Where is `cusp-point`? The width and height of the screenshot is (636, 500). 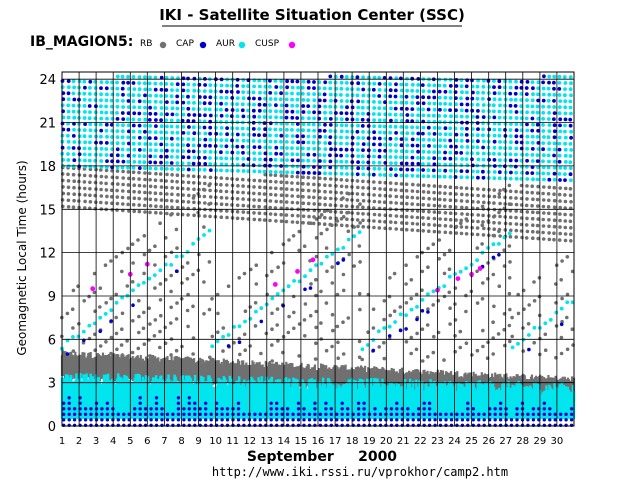 cusp-point is located at coordinates (313, 260).